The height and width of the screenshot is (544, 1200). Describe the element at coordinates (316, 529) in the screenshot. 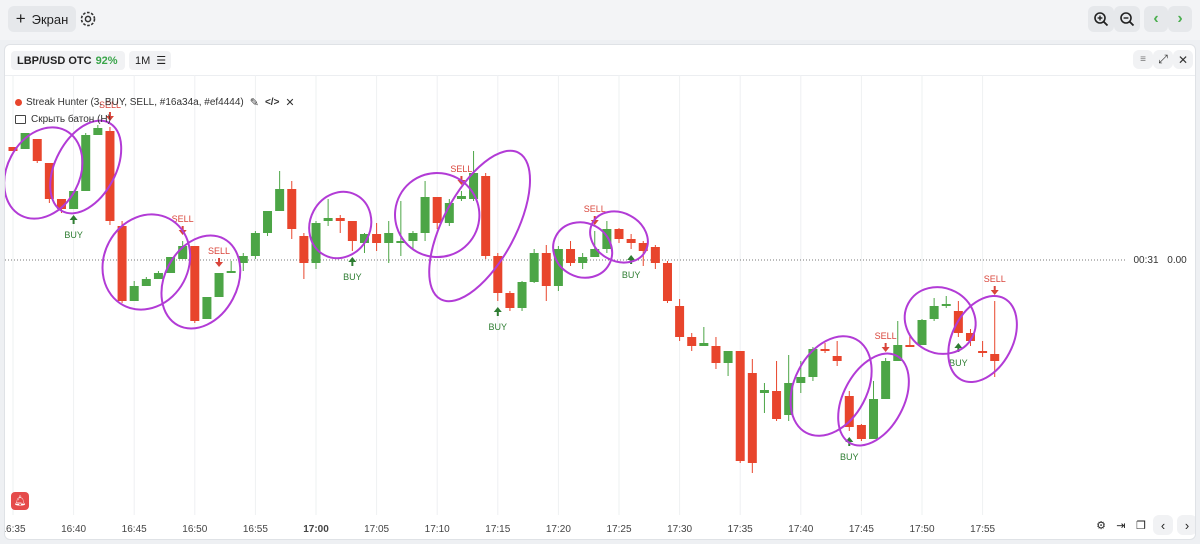

I see `x-tick-label: 17:00` at that location.